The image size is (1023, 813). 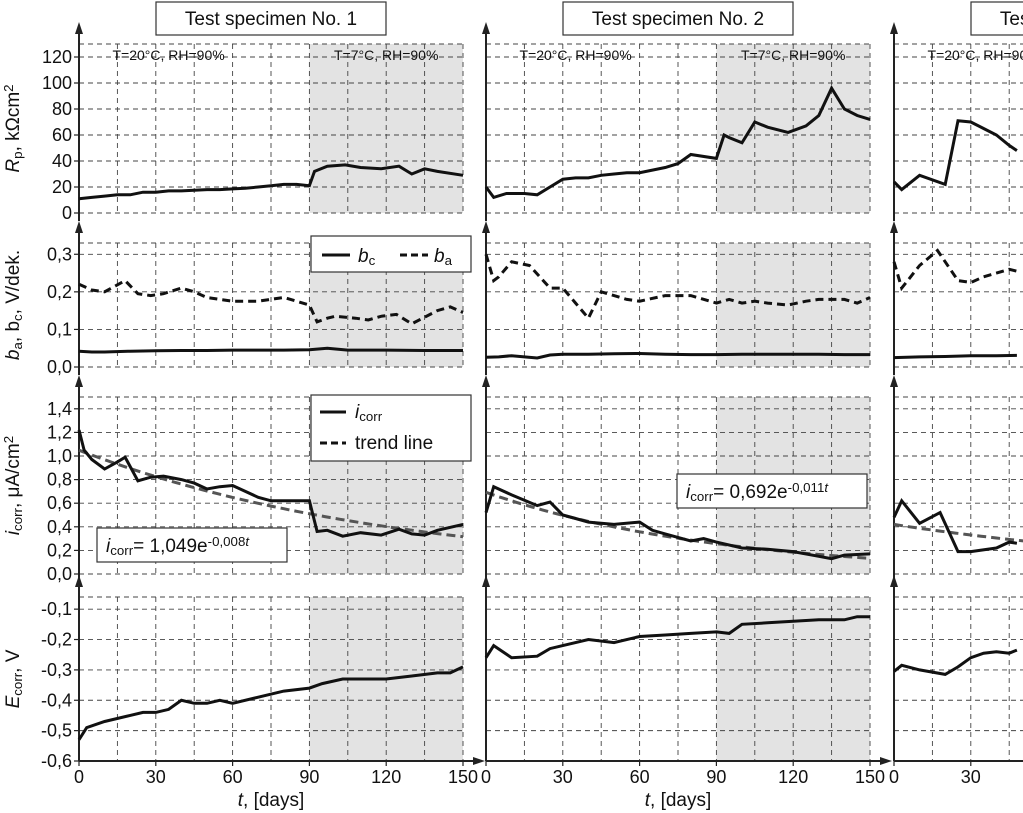 I want to click on legend-icorr: icorr trend line, so click(x=391, y=428).